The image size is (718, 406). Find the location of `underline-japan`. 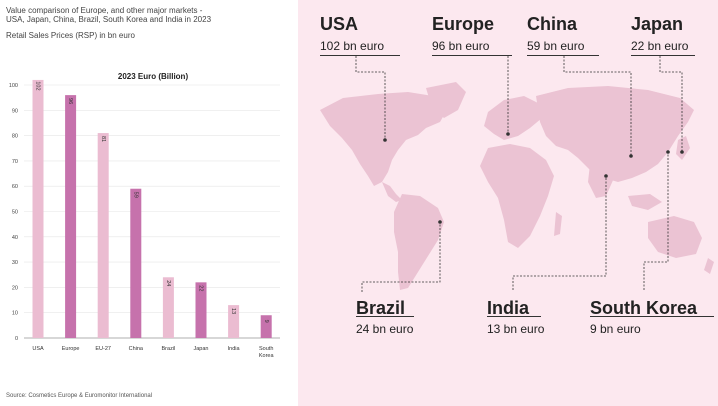

underline-japan is located at coordinates (663, 55).